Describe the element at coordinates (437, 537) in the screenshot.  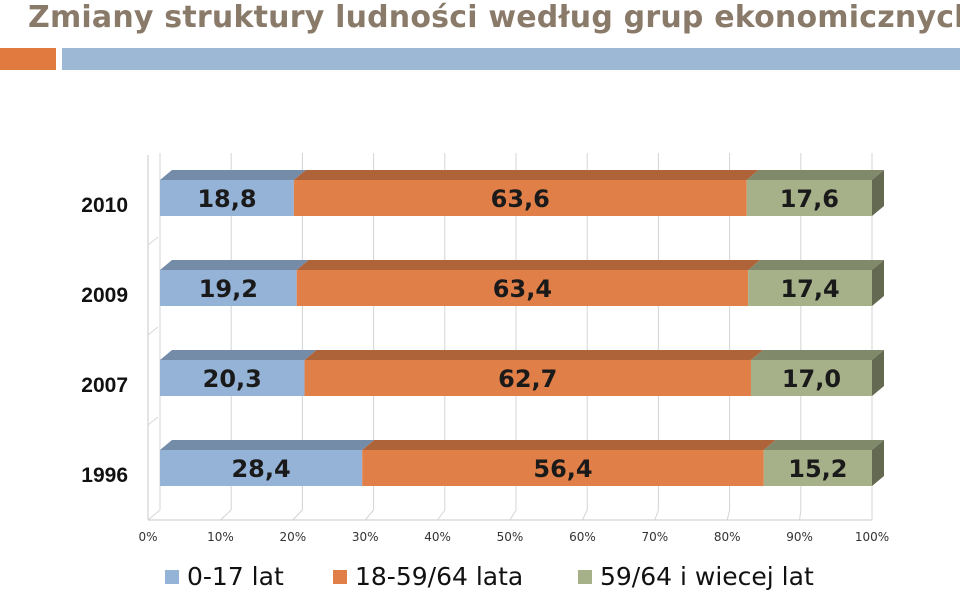
I see `x-tick-label: 40%` at that location.